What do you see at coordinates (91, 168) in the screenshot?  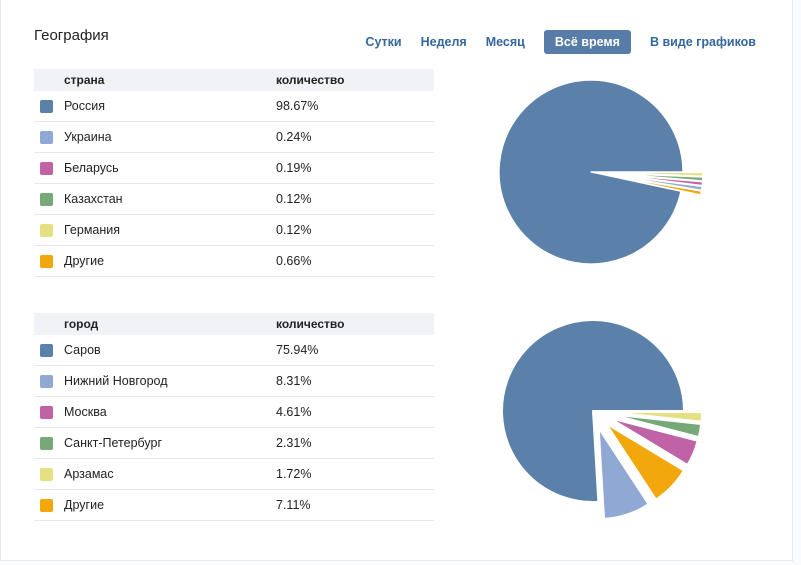 I see `row-label: Беларусь` at bounding box center [91, 168].